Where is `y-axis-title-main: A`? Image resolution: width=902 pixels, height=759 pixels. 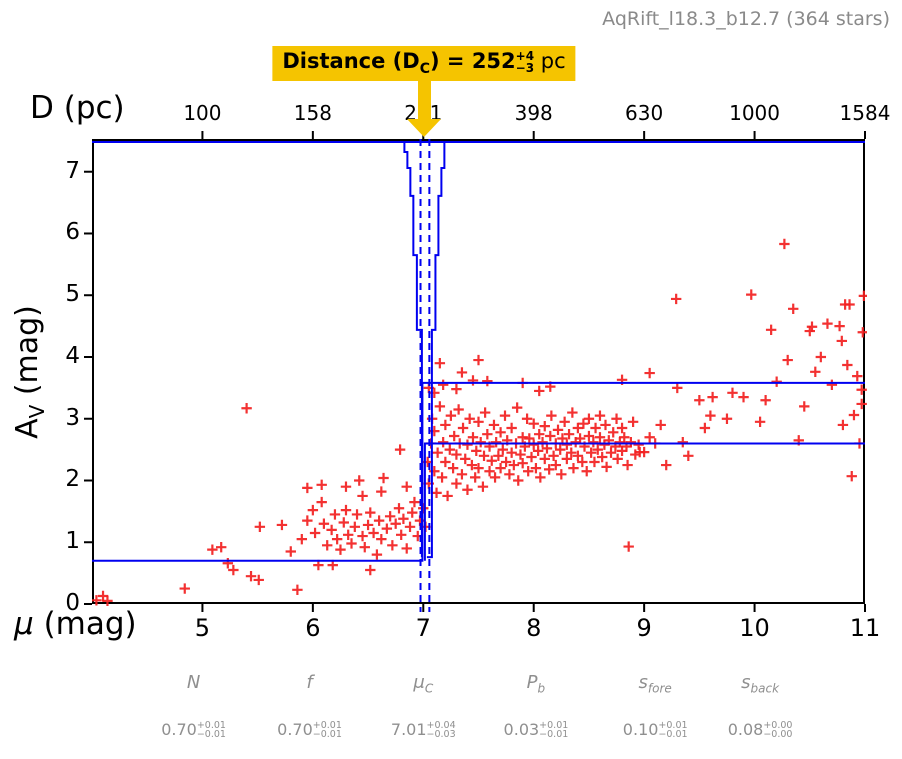 y-axis-title-main: A is located at coordinates (27, 428).